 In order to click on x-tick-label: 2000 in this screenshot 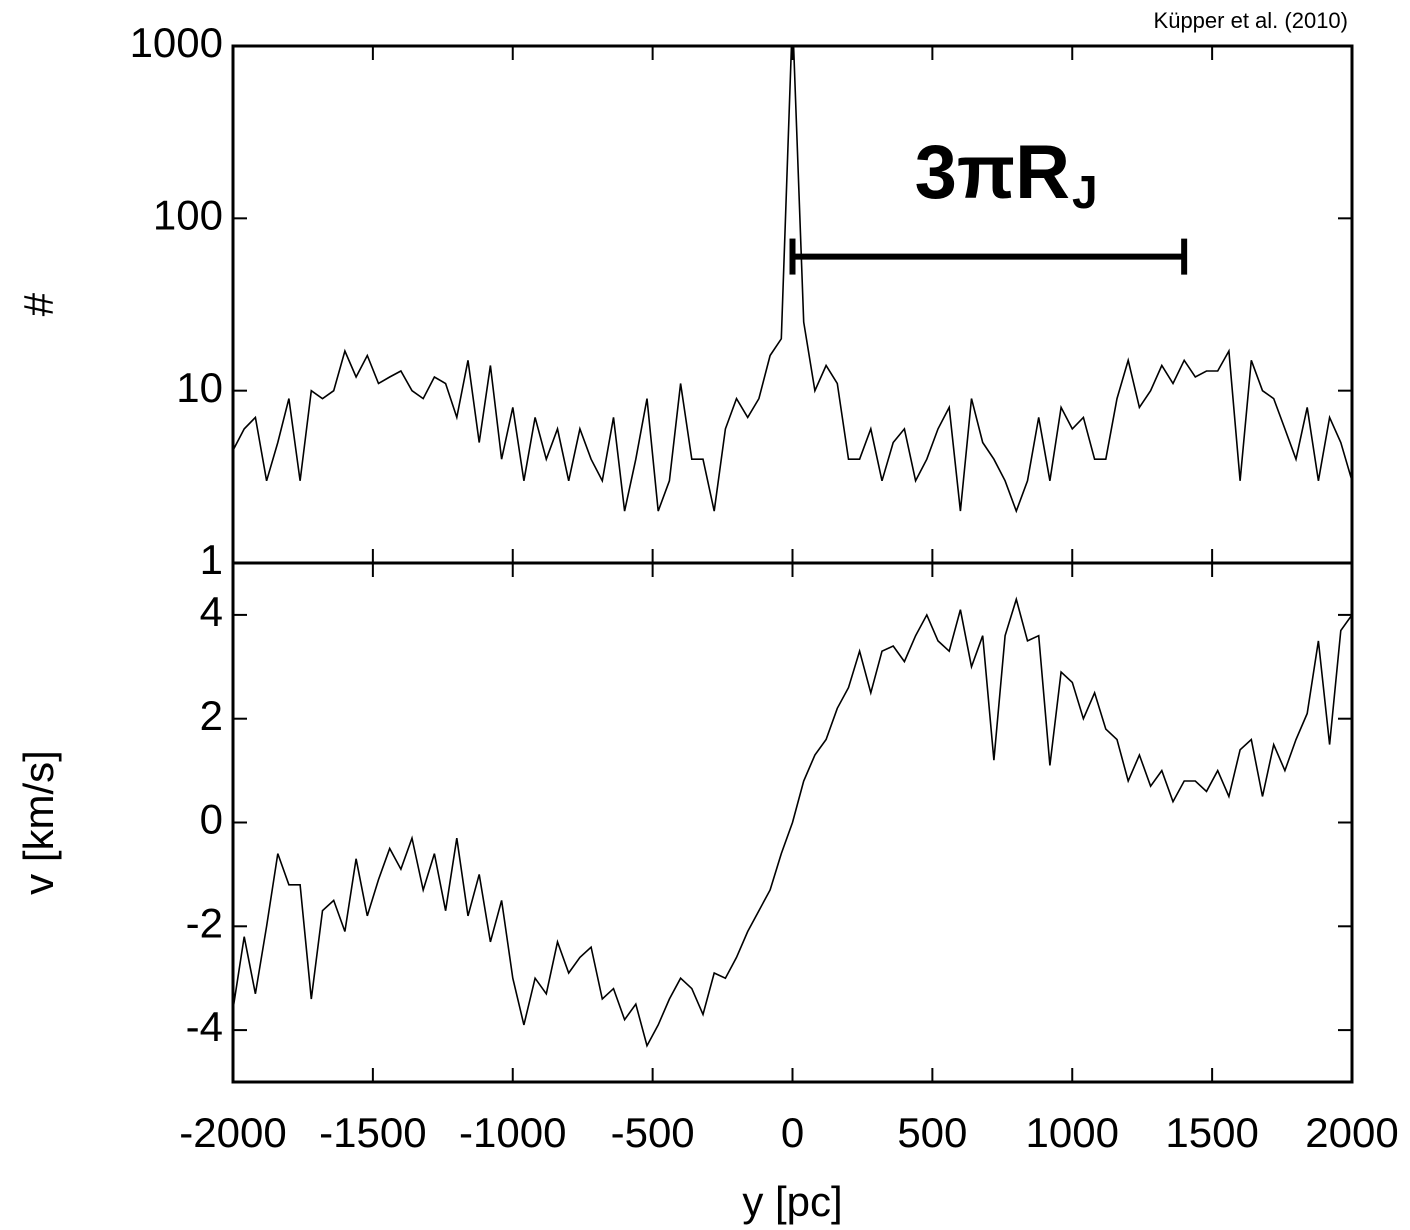, I will do `click(1351, 1132)`.